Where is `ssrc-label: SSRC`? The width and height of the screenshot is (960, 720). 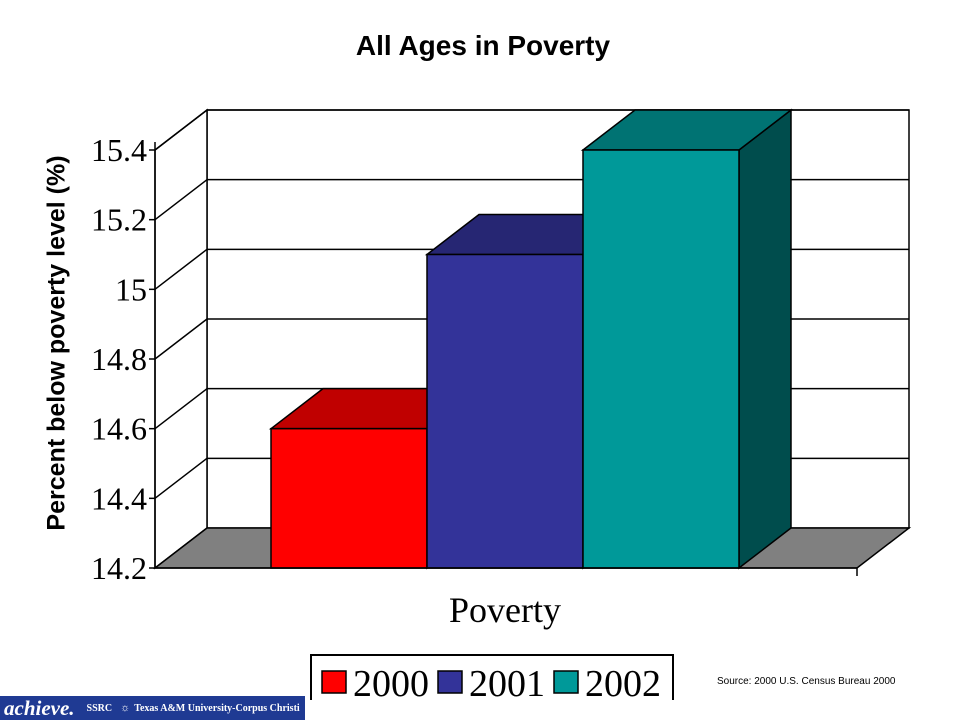
ssrc-label: SSRC is located at coordinates (99, 708).